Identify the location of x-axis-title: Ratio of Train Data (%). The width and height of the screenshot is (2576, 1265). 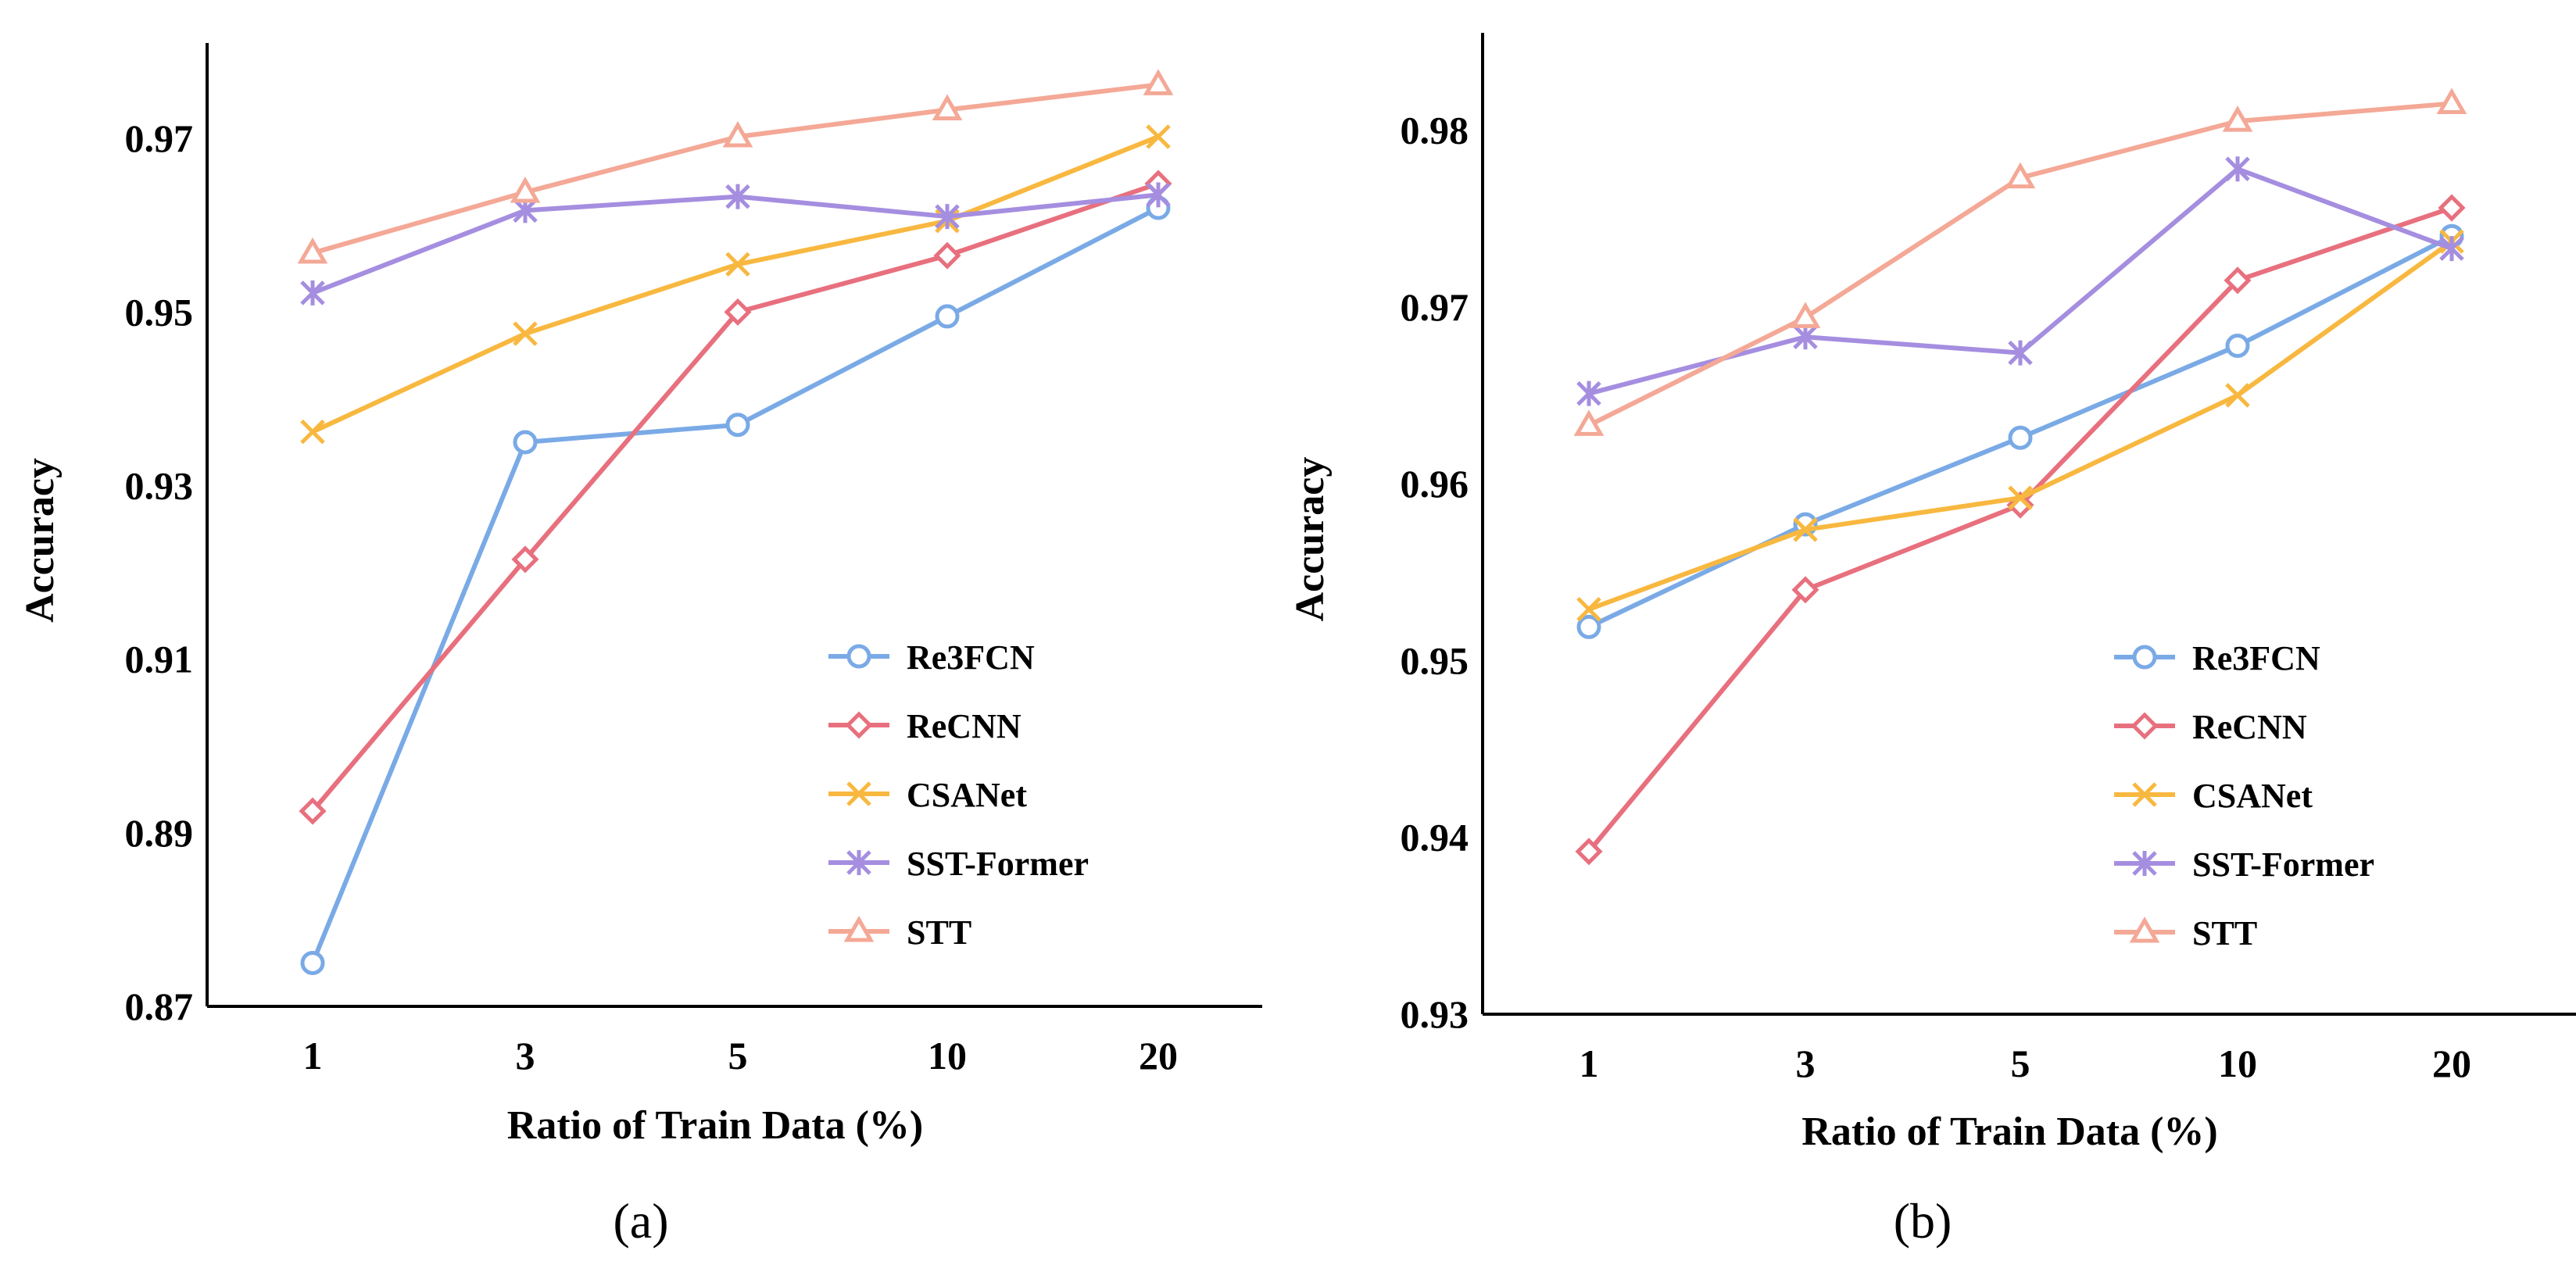
(2009, 1132).